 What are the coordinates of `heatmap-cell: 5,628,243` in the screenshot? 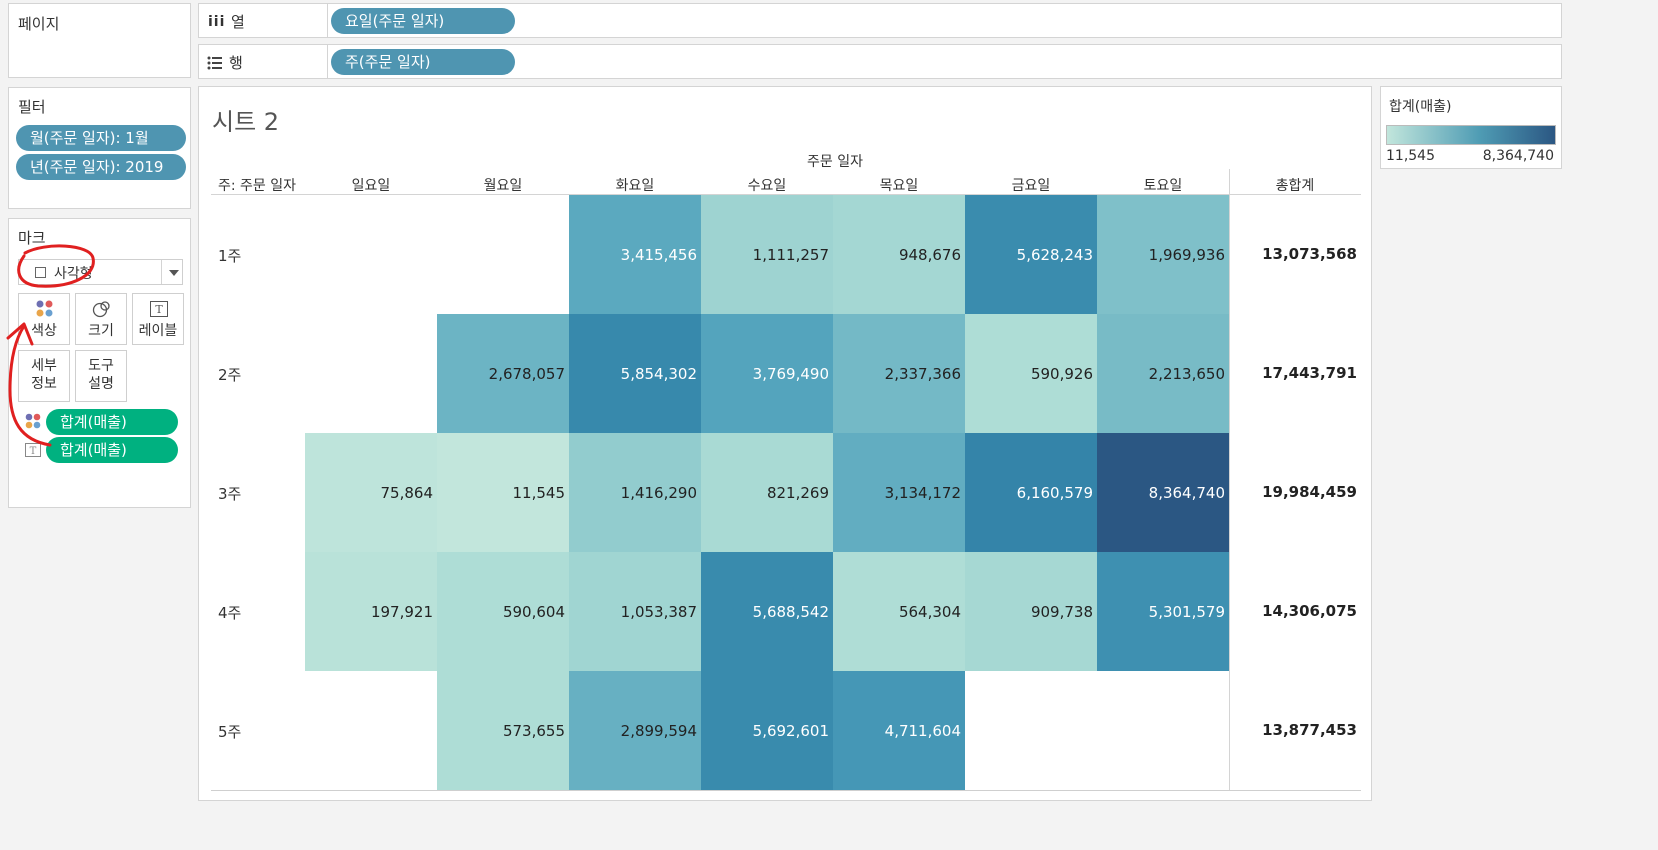 It's located at (1031, 254).